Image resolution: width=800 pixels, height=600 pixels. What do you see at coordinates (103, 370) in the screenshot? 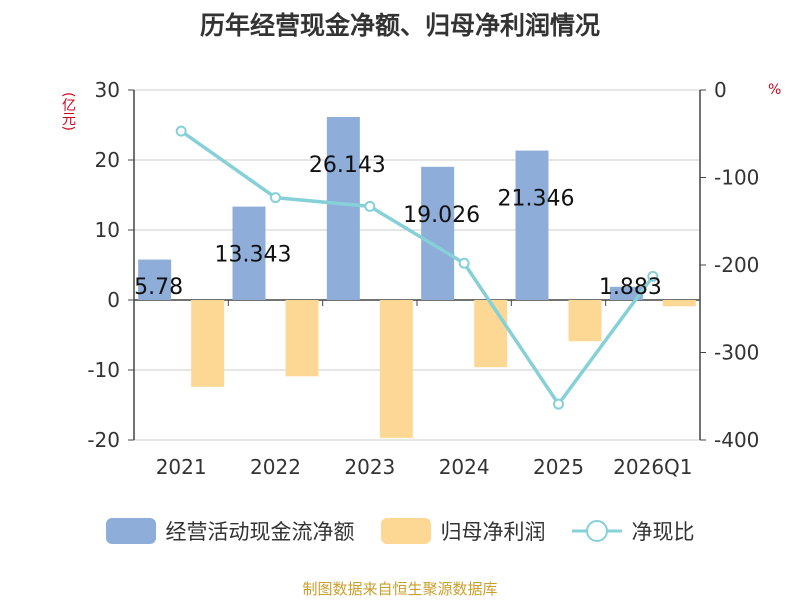
I see `left-tick-label: -10` at bounding box center [103, 370].